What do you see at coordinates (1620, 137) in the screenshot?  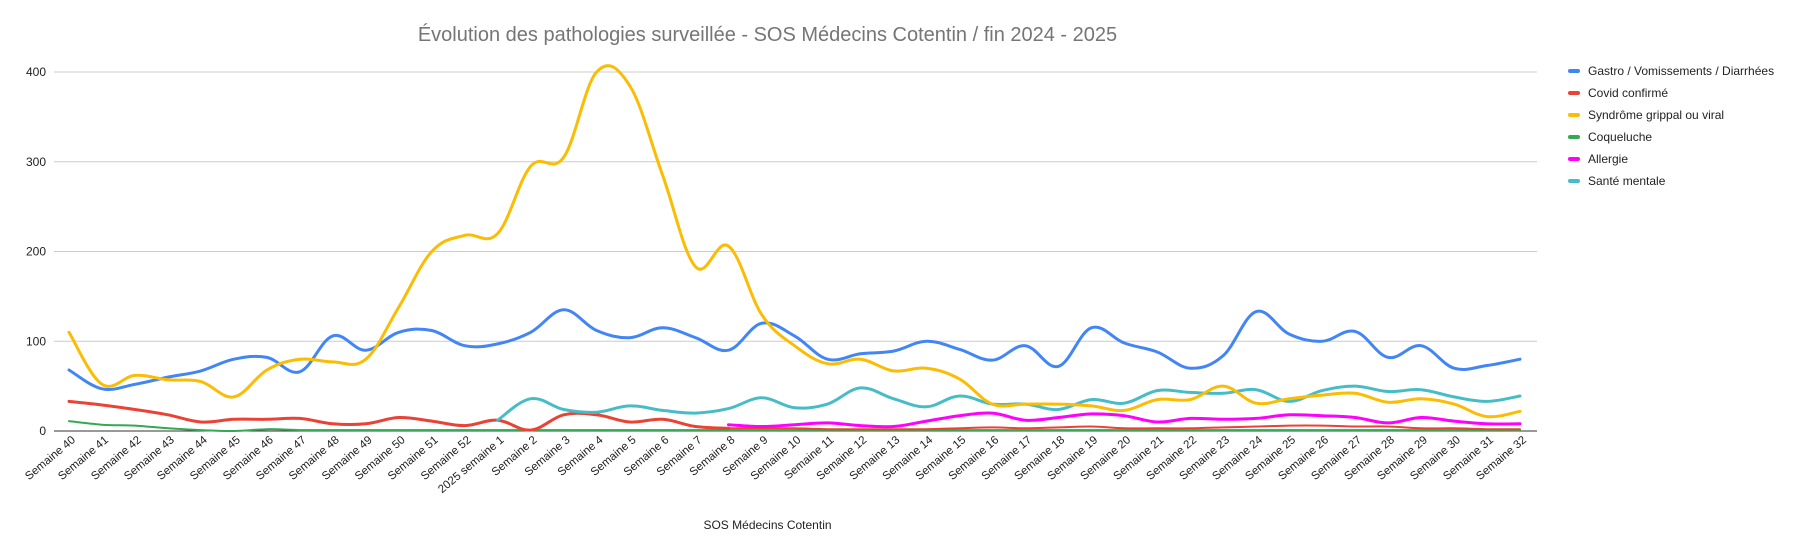 I see `legend-label: Coqueluche` at bounding box center [1620, 137].